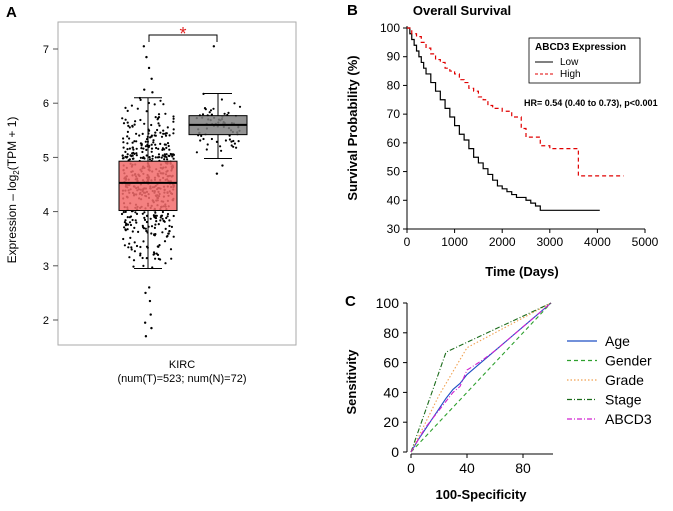 This screenshot has width=673, height=511. What do you see at coordinates (467, 468) in the screenshot?
I see `x-tick-label: 40` at bounding box center [467, 468].